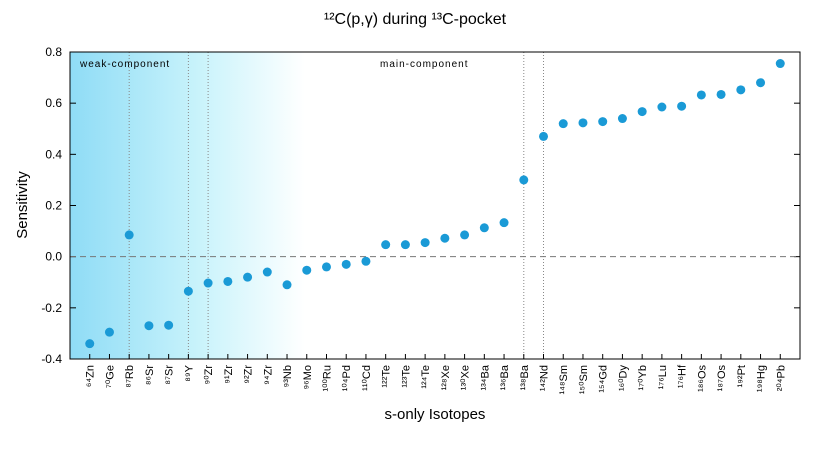 This screenshot has width=830, height=451. What do you see at coordinates (406, 376) in the screenshot?
I see `x-tick-label: ¹²³Te` at bounding box center [406, 376].